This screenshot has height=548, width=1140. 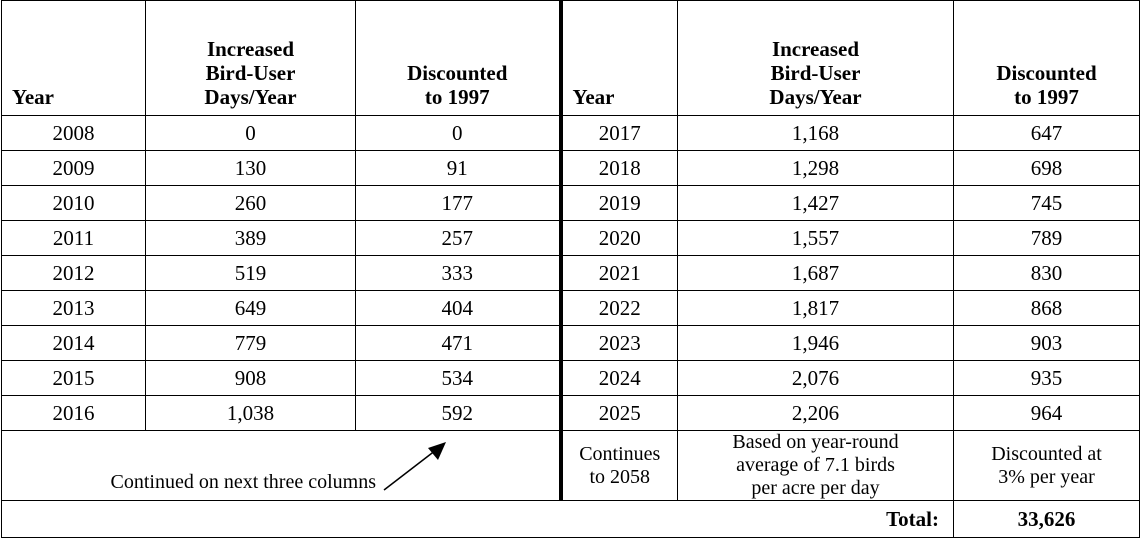 What do you see at coordinates (73, 238) in the screenshot?
I see `data-cell: 2011` at bounding box center [73, 238].